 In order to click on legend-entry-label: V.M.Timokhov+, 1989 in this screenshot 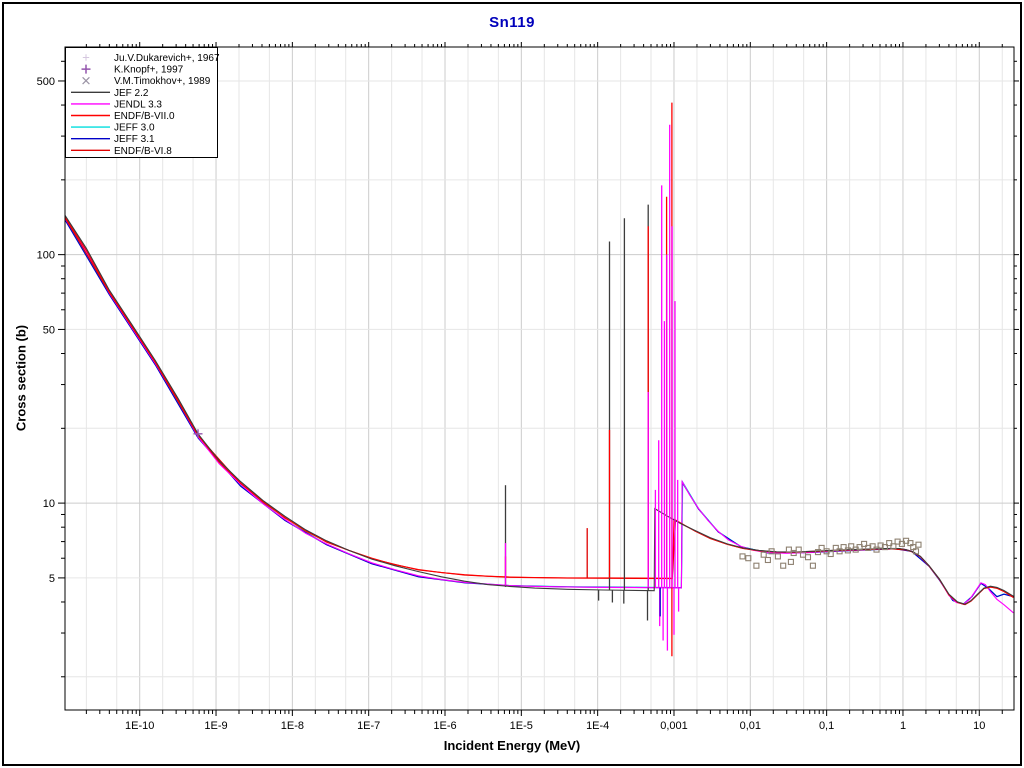, I will do `click(162, 81)`.